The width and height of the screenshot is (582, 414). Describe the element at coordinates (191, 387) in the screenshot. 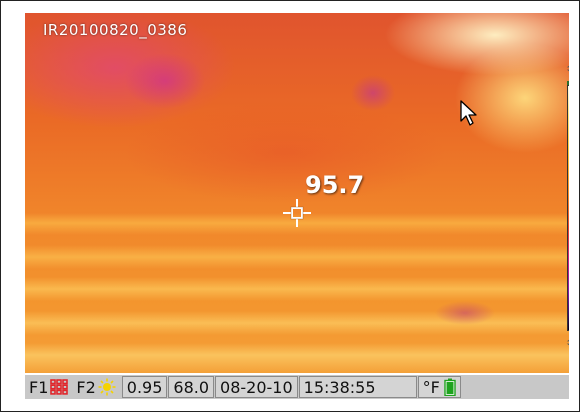

I see `reflected-temperature-value: 68.0` at that location.